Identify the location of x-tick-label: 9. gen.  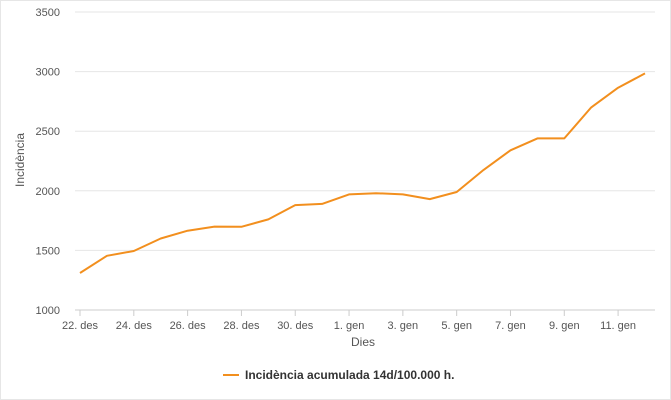
(564, 326).